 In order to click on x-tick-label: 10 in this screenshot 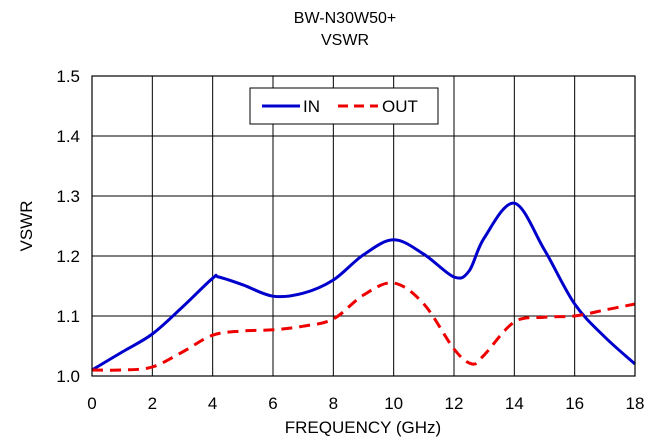, I will do `click(393, 403)`.